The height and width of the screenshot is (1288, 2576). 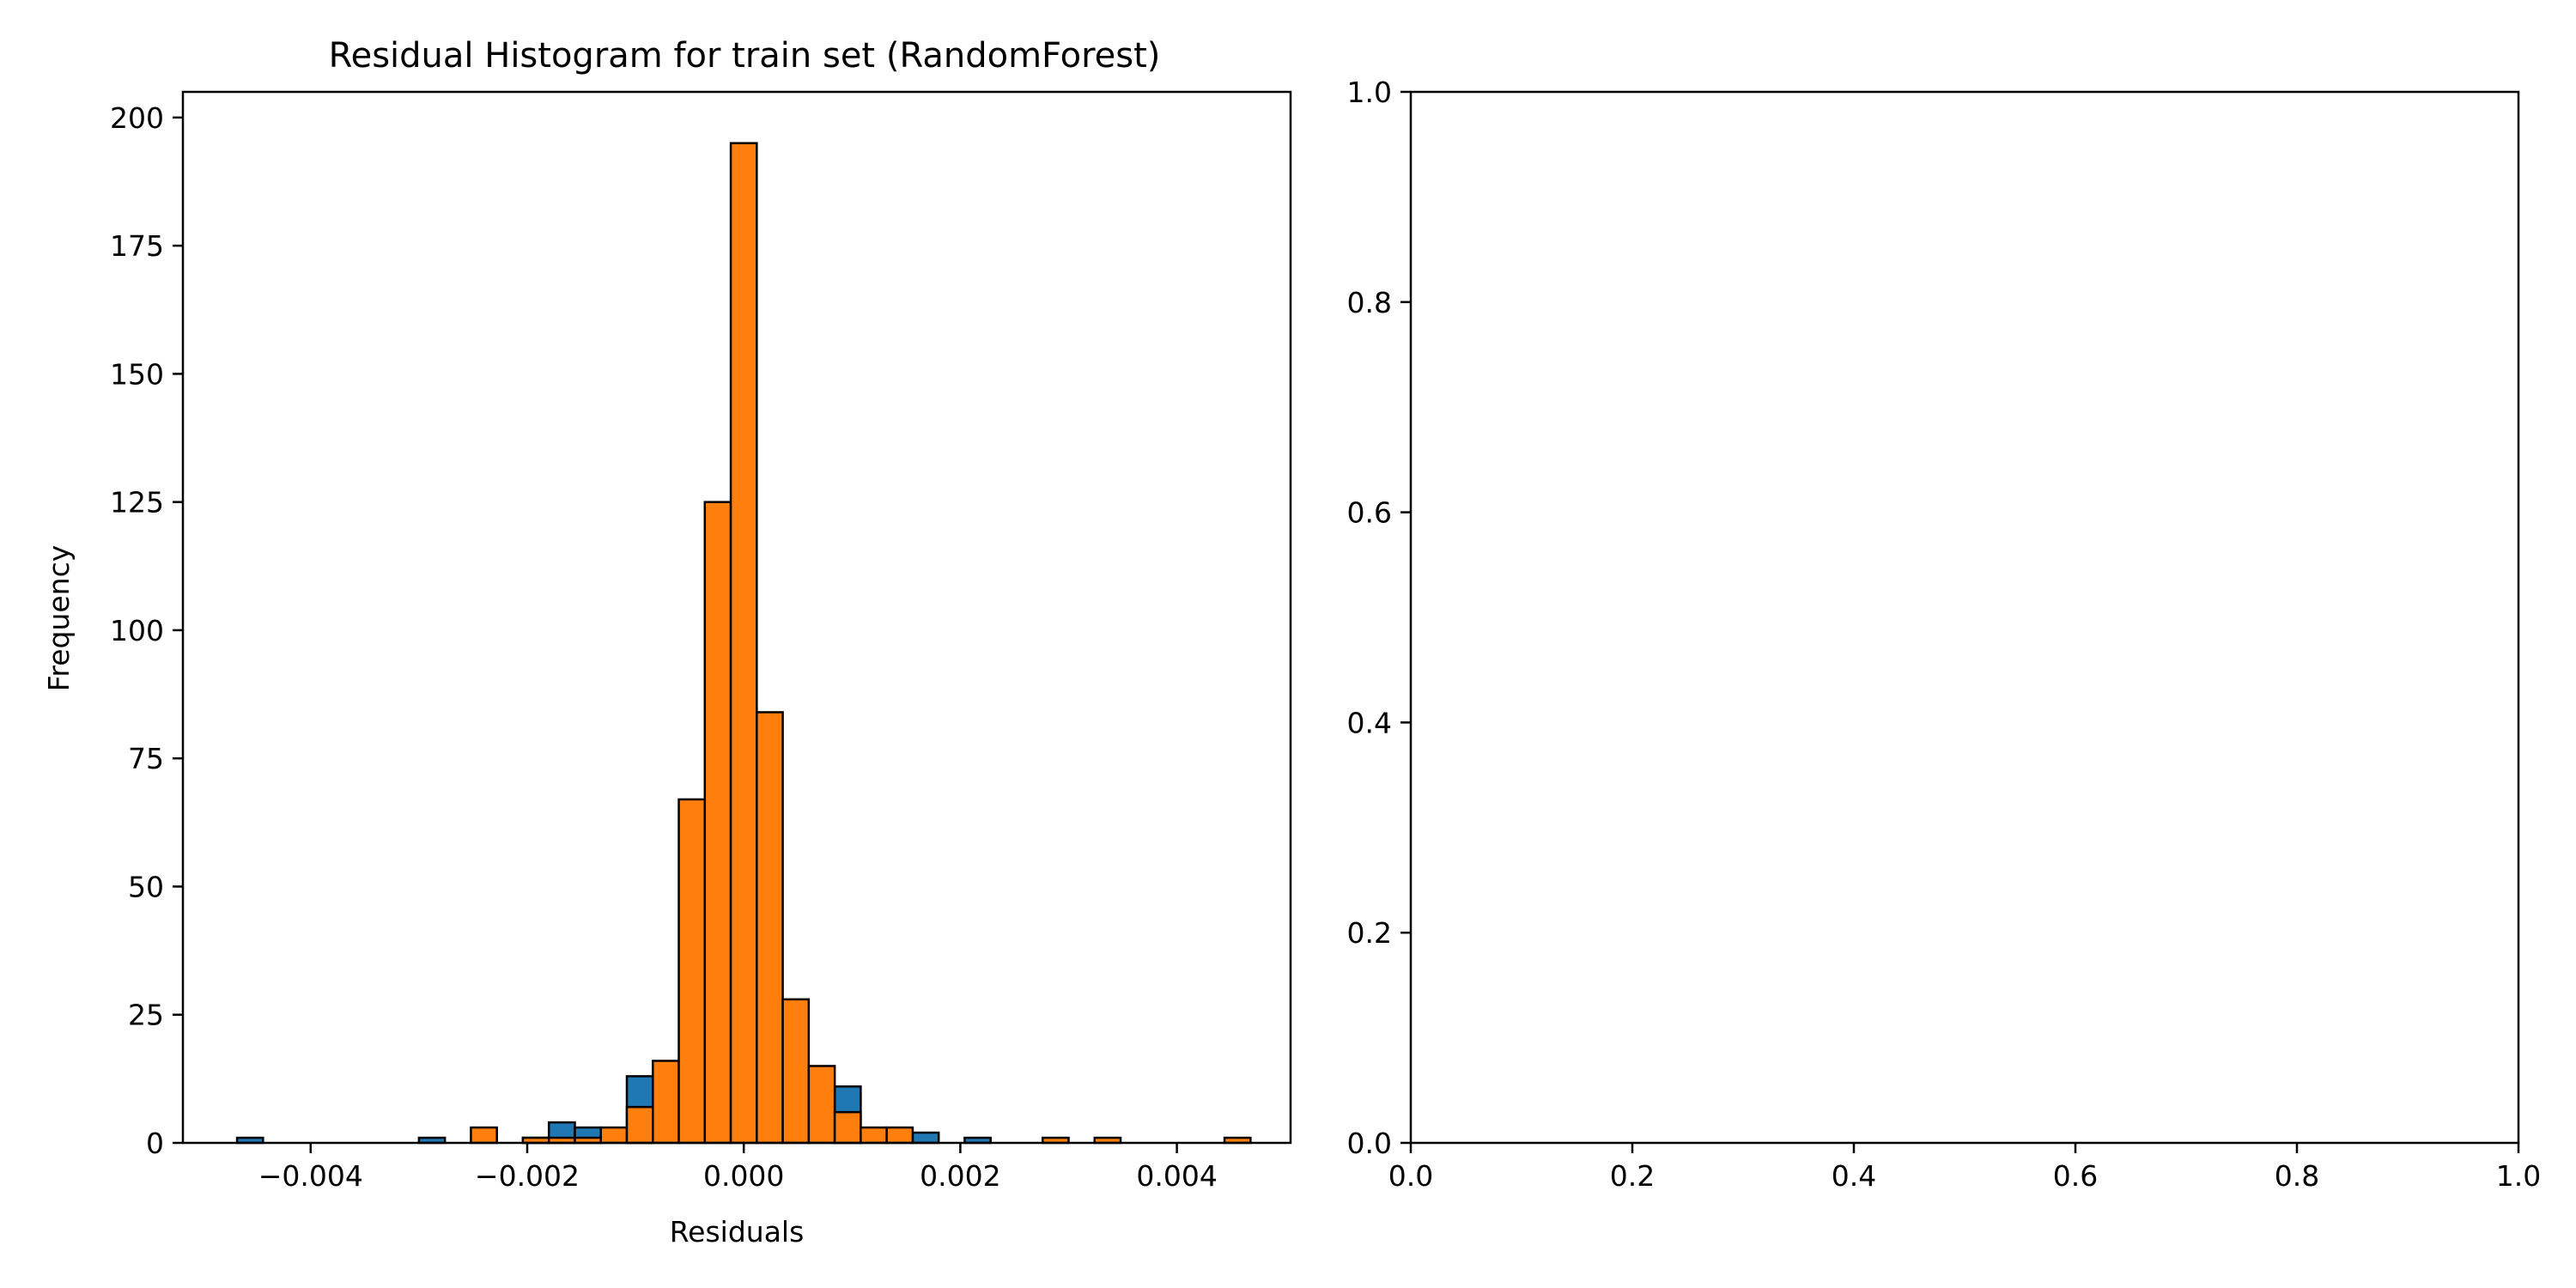 What do you see at coordinates (744, 1176) in the screenshot?
I see `x-tick-label: 0.000` at bounding box center [744, 1176].